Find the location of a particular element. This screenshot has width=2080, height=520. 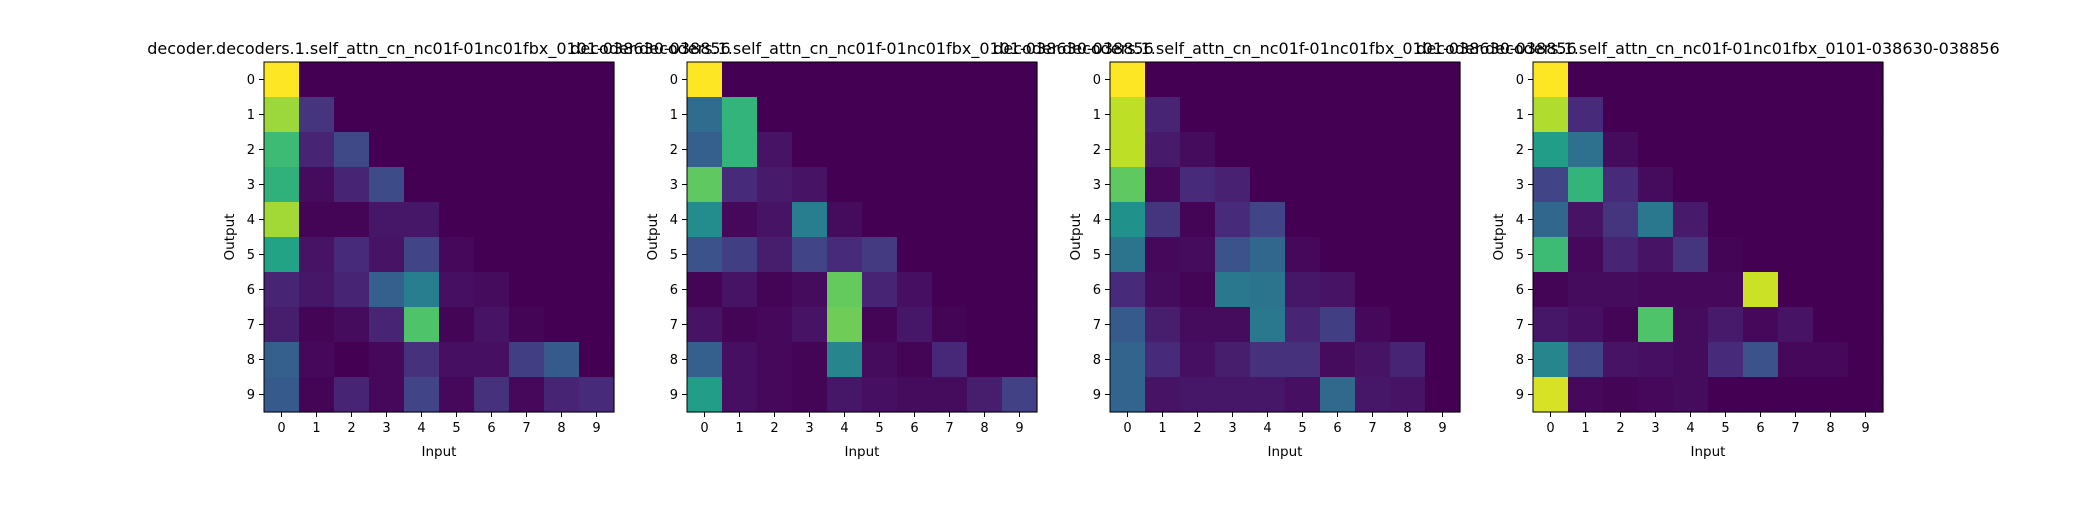

plot-frame is located at coordinates (1708, 237).